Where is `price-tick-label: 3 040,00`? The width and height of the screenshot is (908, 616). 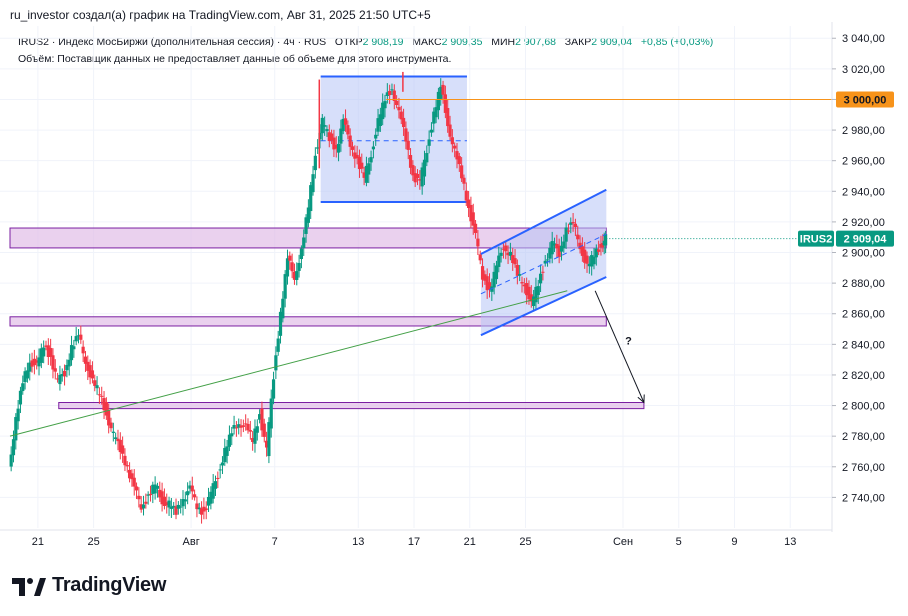 price-tick-label: 3 040,00 is located at coordinates (863, 39).